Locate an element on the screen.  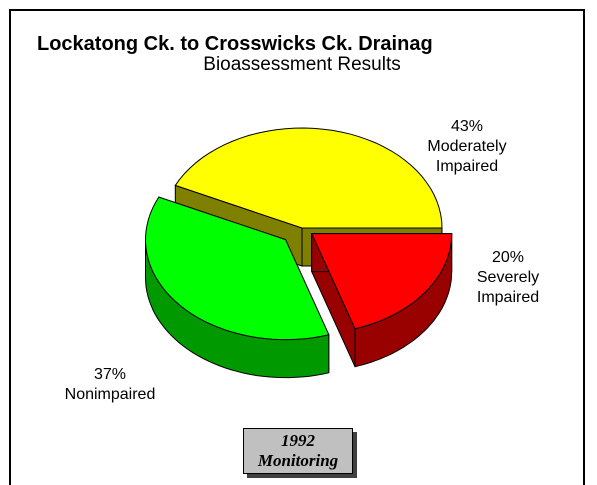
value-label: 43% is located at coordinates (467, 126).